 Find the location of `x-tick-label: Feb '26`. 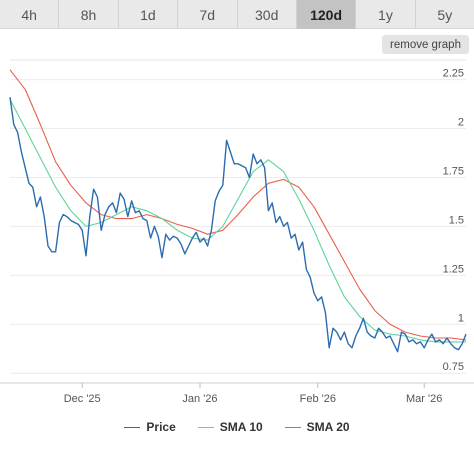

x-tick-label: Feb '26 is located at coordinates (318, 399).